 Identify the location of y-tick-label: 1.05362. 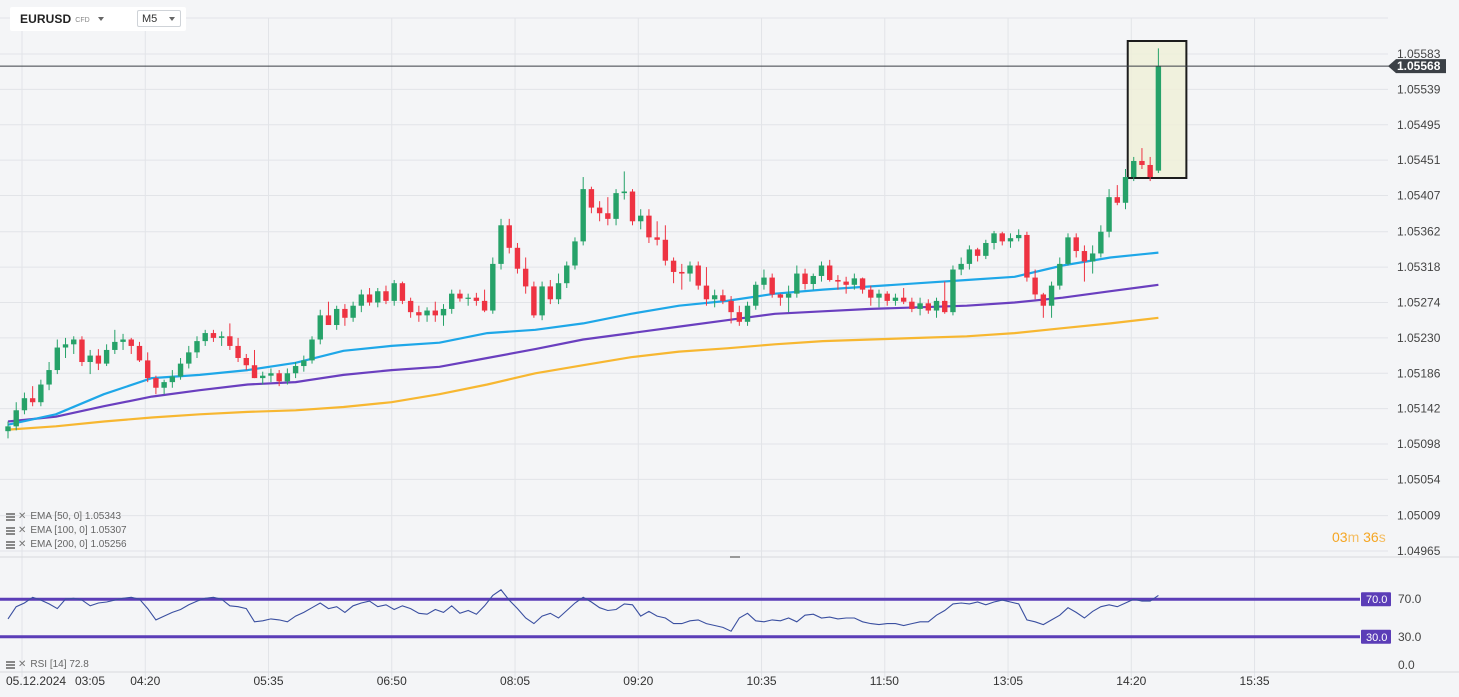
(1419, 232).